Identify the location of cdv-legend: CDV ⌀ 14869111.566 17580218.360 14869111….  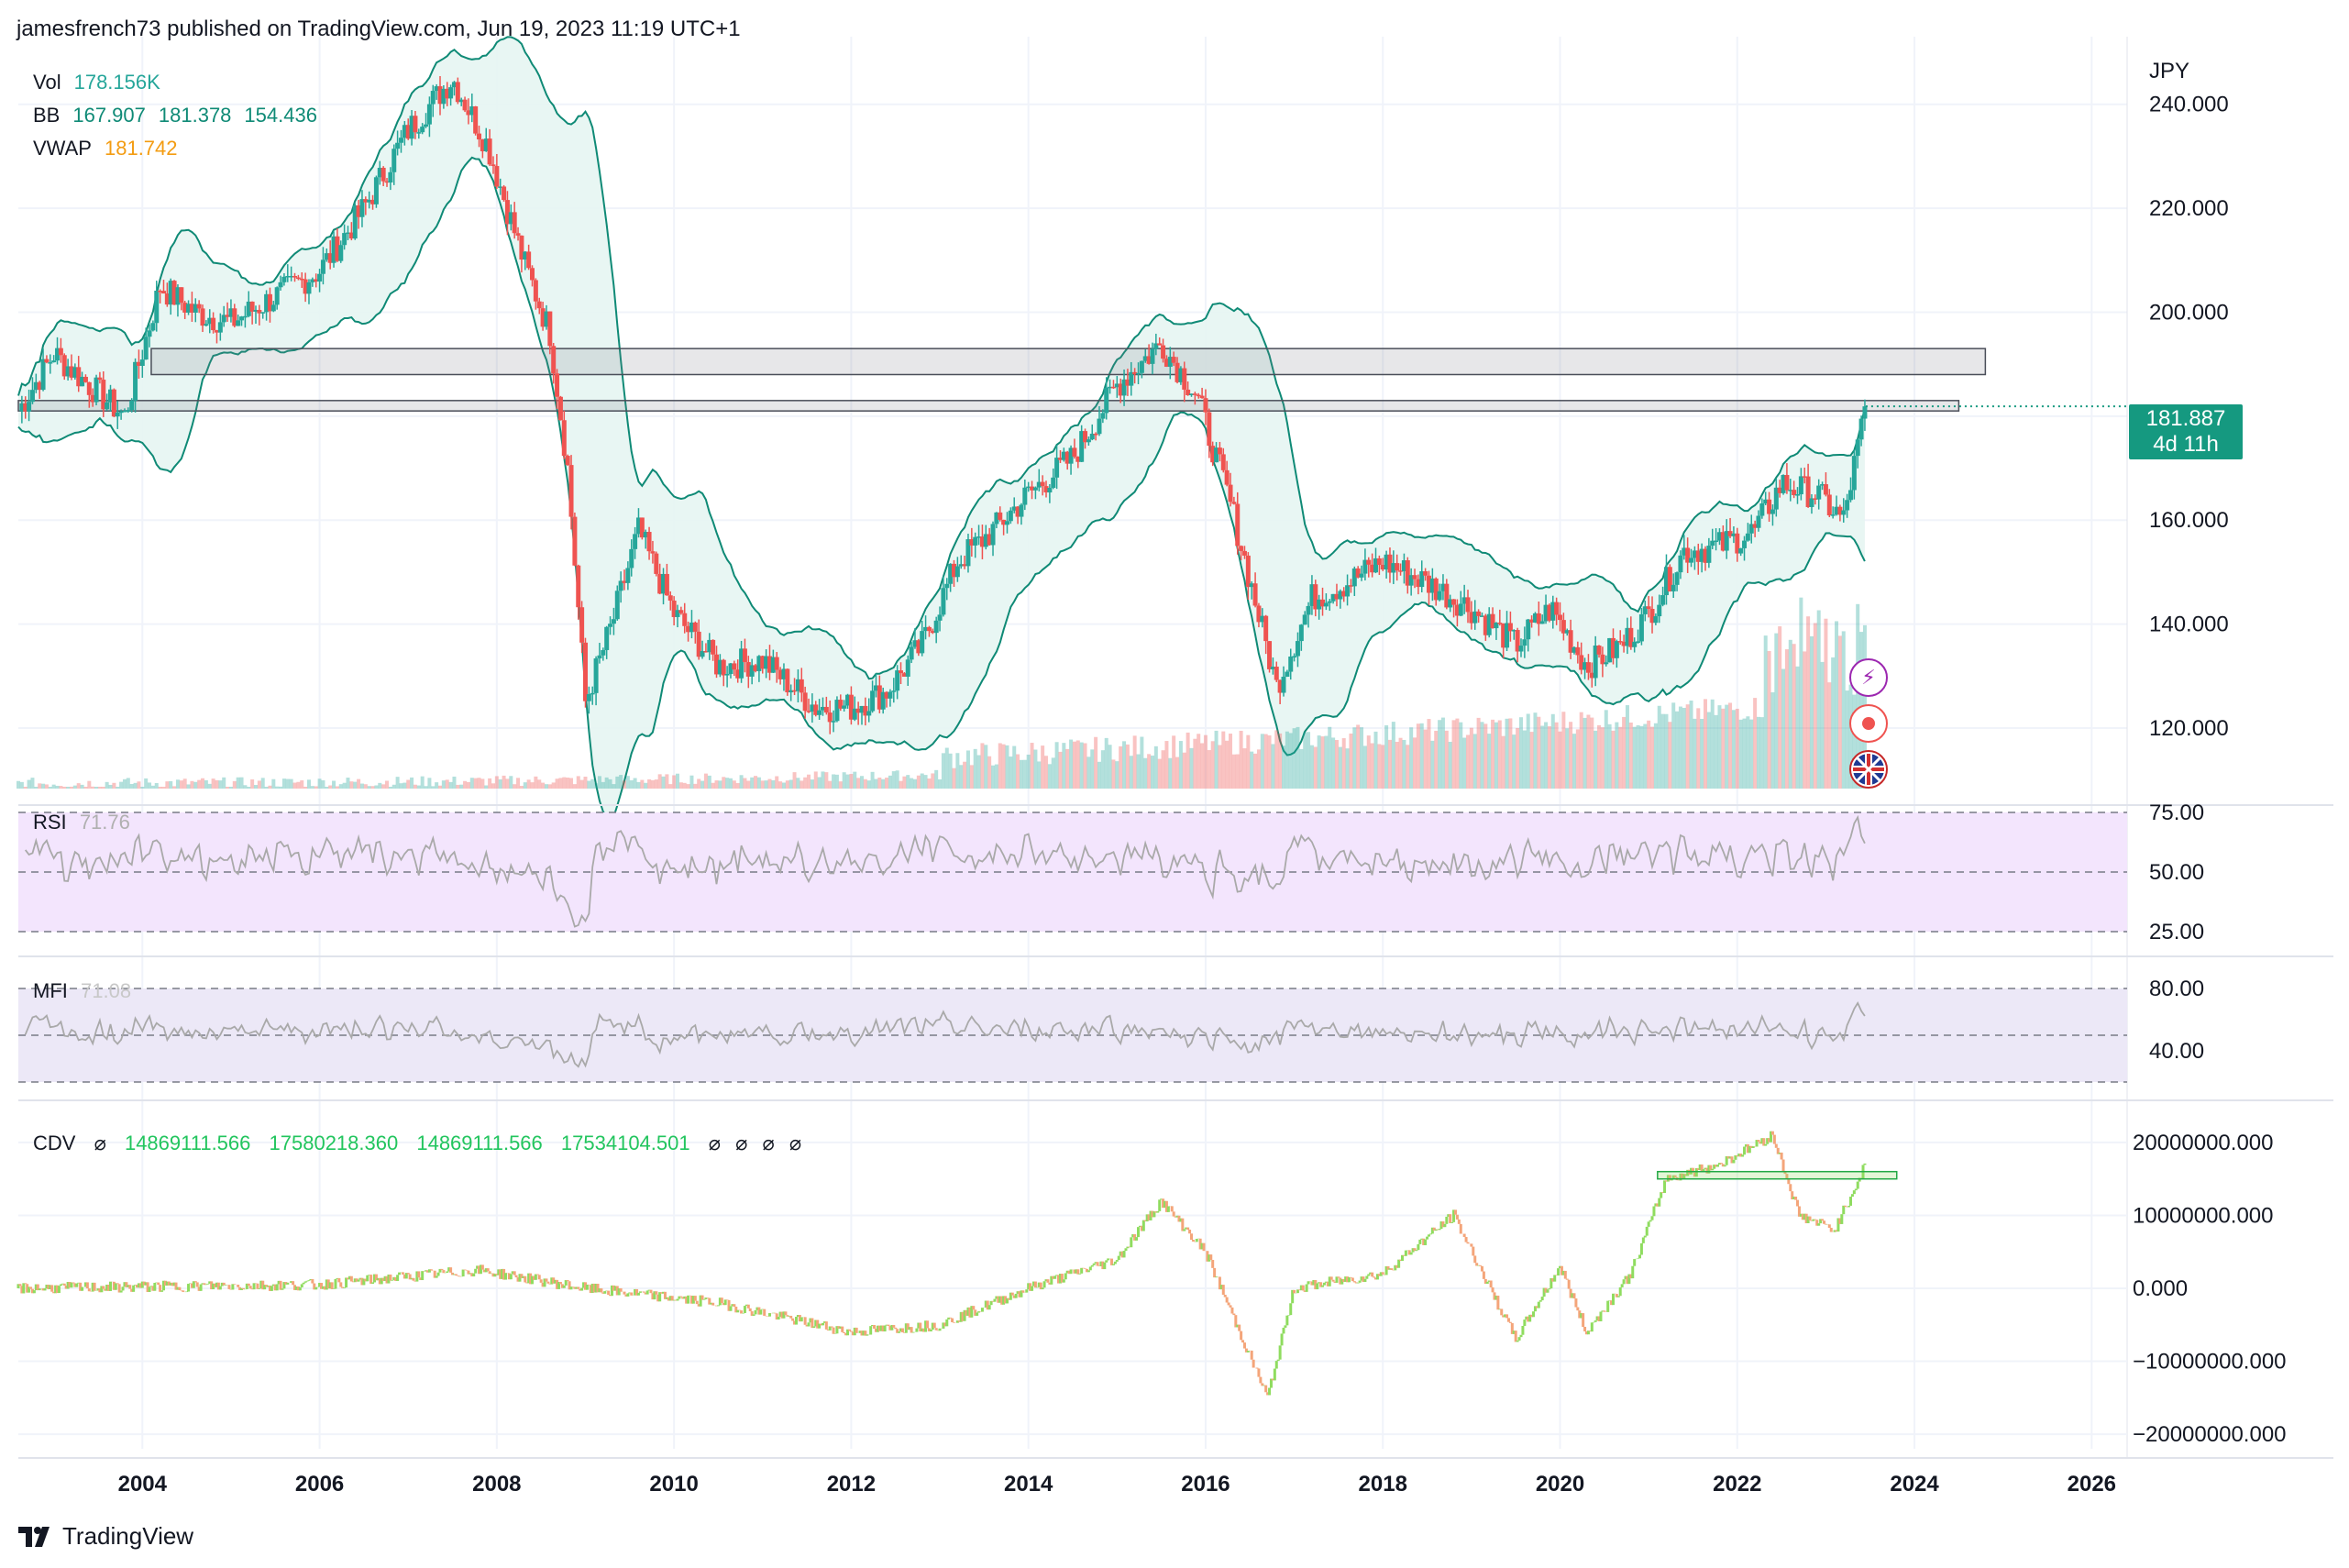
(417, 1143).